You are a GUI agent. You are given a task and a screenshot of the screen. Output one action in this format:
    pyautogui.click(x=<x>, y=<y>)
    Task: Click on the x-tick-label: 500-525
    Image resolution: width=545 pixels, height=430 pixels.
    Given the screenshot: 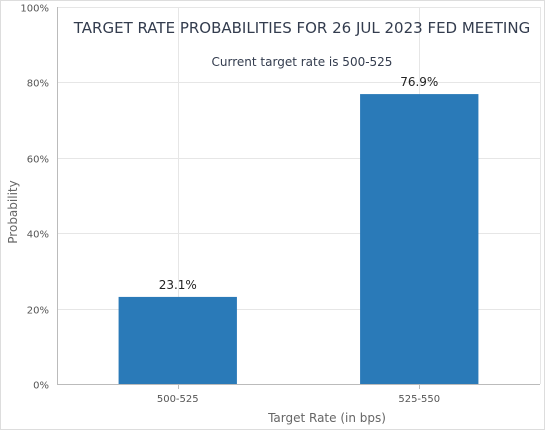 What is the action you would take?
    pyautogui.click(x=178, y=399)
    